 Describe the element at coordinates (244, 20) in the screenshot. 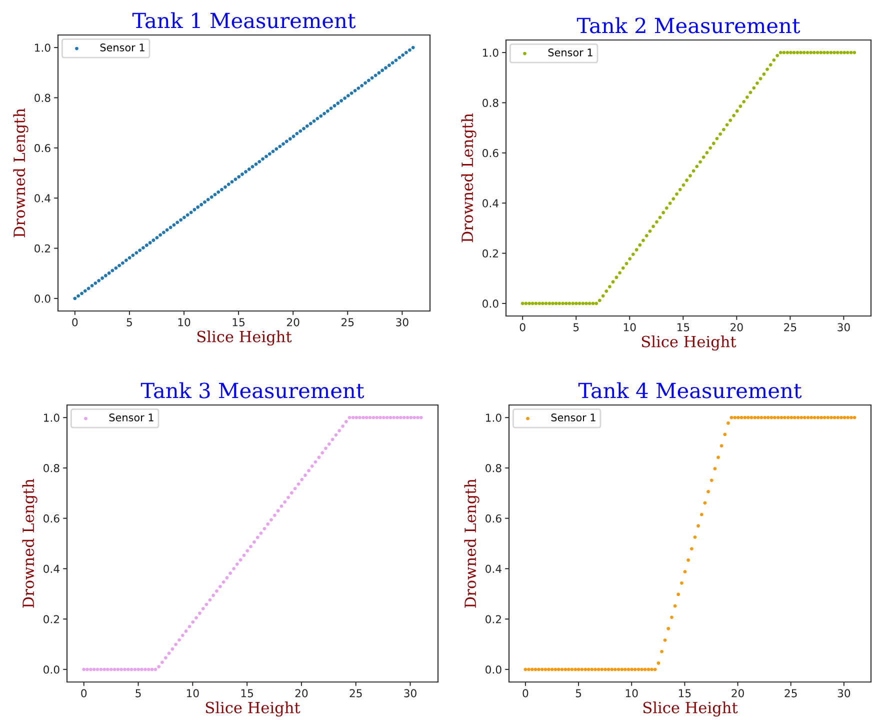

I see `chart-title: Tank 1 Measurement` at that location.